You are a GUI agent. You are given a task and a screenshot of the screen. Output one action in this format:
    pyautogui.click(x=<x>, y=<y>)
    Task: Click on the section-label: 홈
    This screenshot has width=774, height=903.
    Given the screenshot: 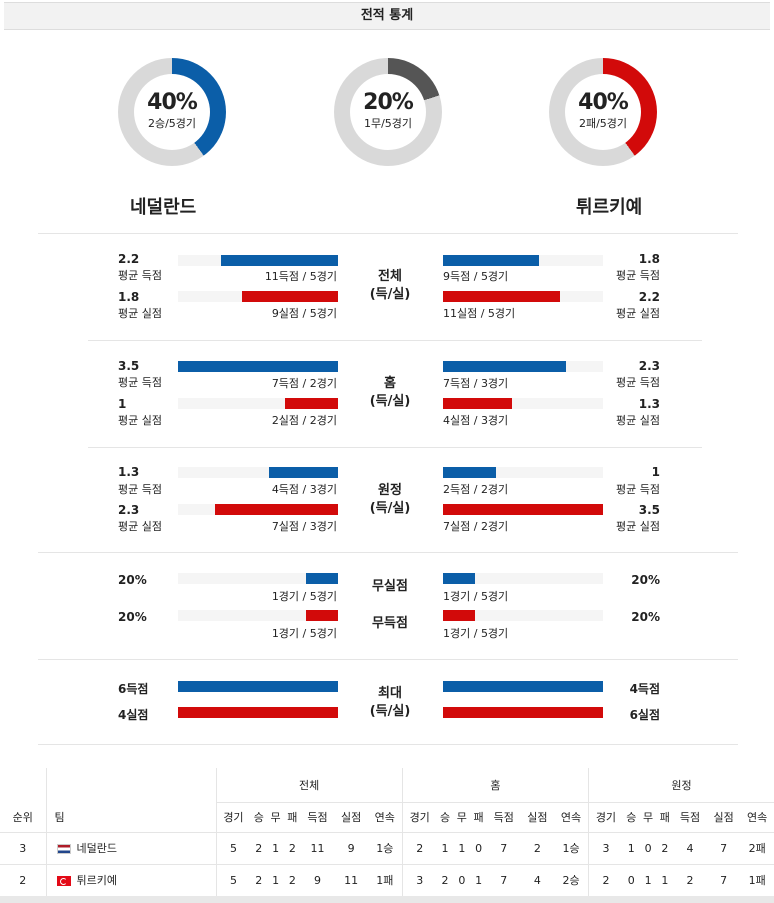 What is the action you would take?
    pyautogui.click(x=390, y=383)
    